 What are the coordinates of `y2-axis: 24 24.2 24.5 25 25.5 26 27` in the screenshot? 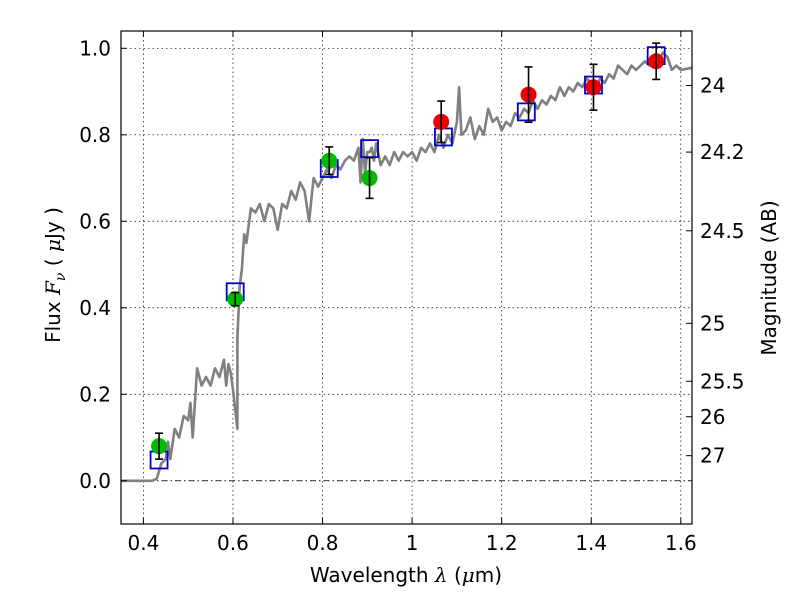 It's located at (715, 270).